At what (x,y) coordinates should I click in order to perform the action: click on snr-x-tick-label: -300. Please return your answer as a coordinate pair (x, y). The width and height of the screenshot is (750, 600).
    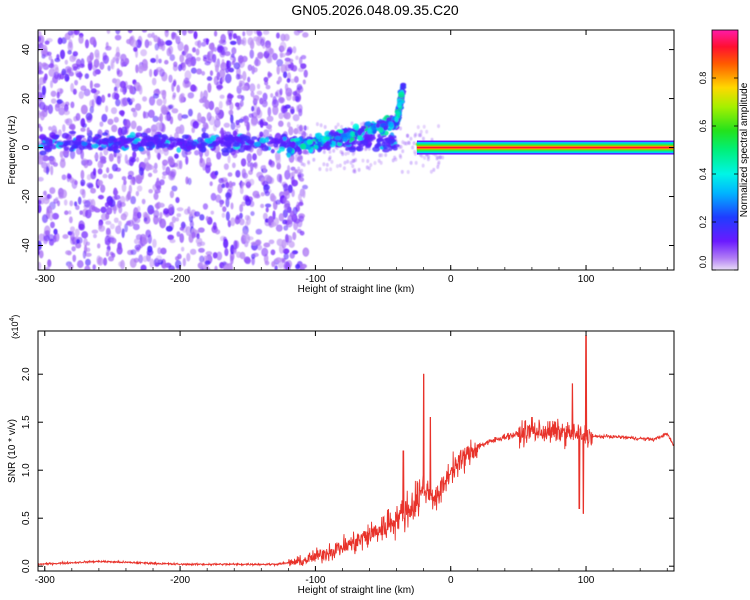
    Looking at the image, I should click on (45, 580).